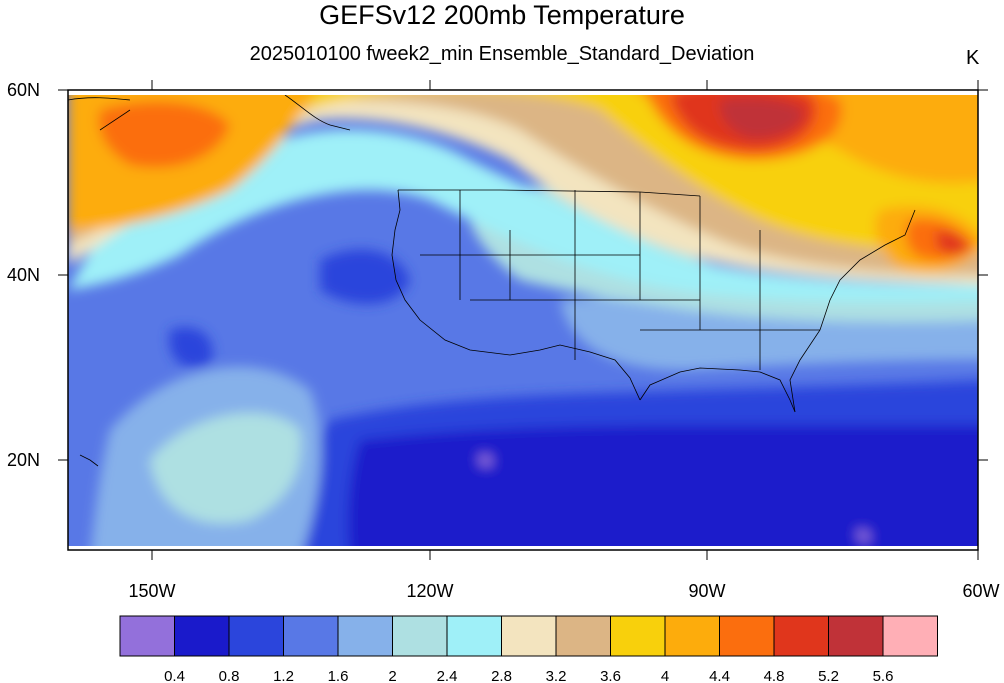  I want to click on longitude-labels: 150W 120W 90W 60W, so click(563, 591).